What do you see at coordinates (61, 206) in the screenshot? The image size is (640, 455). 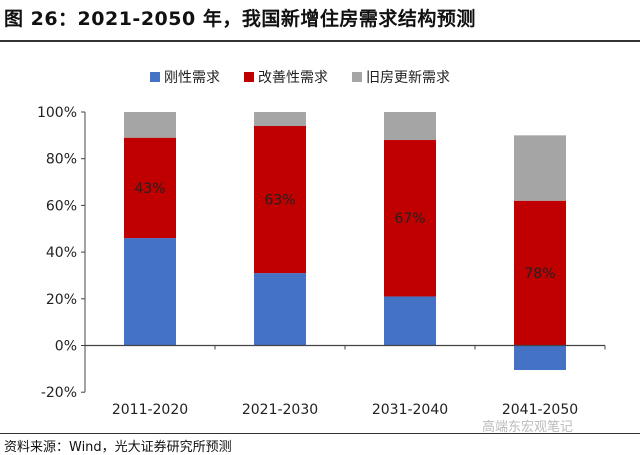 I see `y-tick-label: 60%` at bounding box center [61, 206].